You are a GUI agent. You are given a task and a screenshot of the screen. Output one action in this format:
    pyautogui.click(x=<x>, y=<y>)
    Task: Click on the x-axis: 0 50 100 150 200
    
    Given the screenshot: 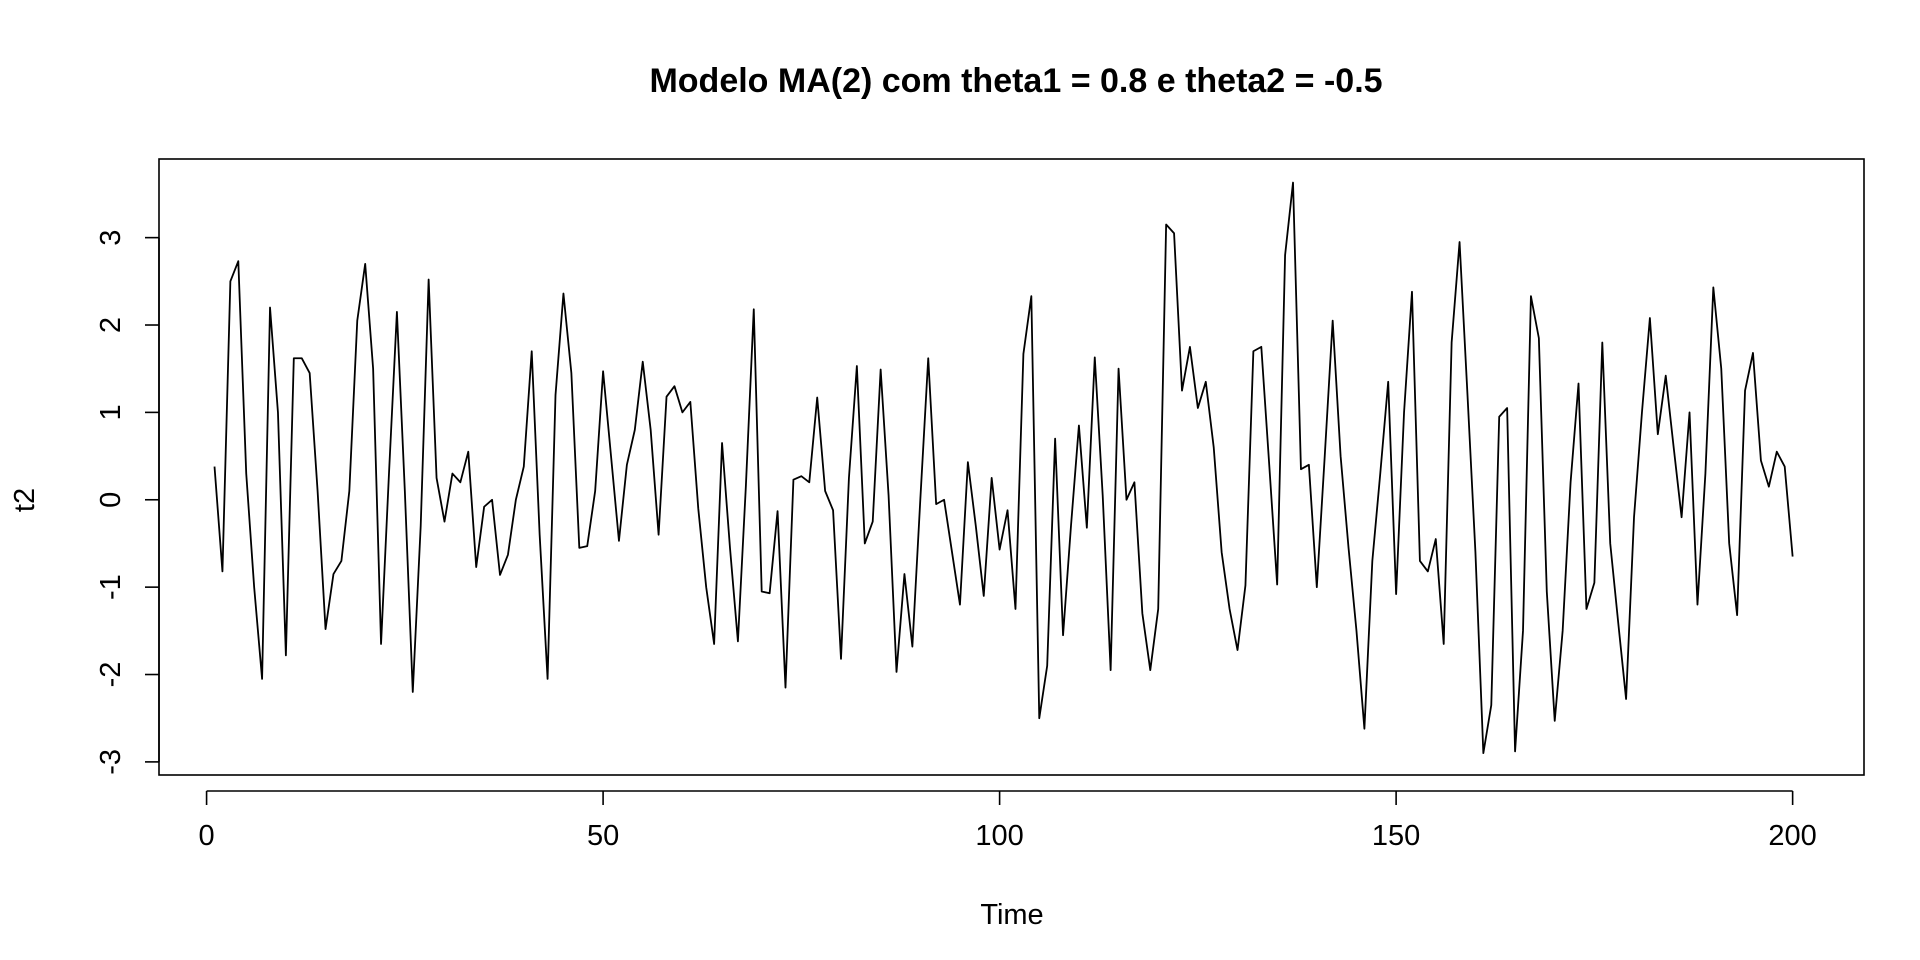 What is the action you would take?
    pyautogui.click(x=1008, y=821)
    